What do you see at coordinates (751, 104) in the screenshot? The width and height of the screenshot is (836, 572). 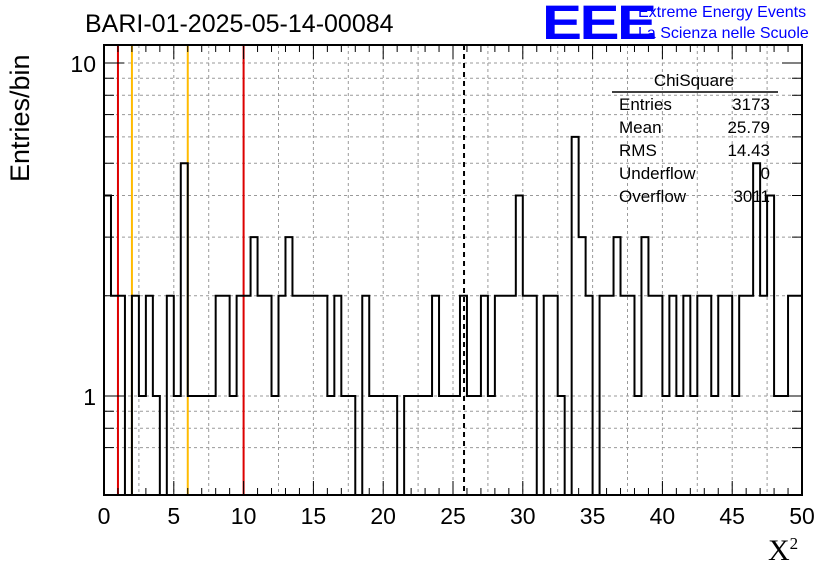 I see `stats-row-value: 3173` at bounding box center [751, 104].